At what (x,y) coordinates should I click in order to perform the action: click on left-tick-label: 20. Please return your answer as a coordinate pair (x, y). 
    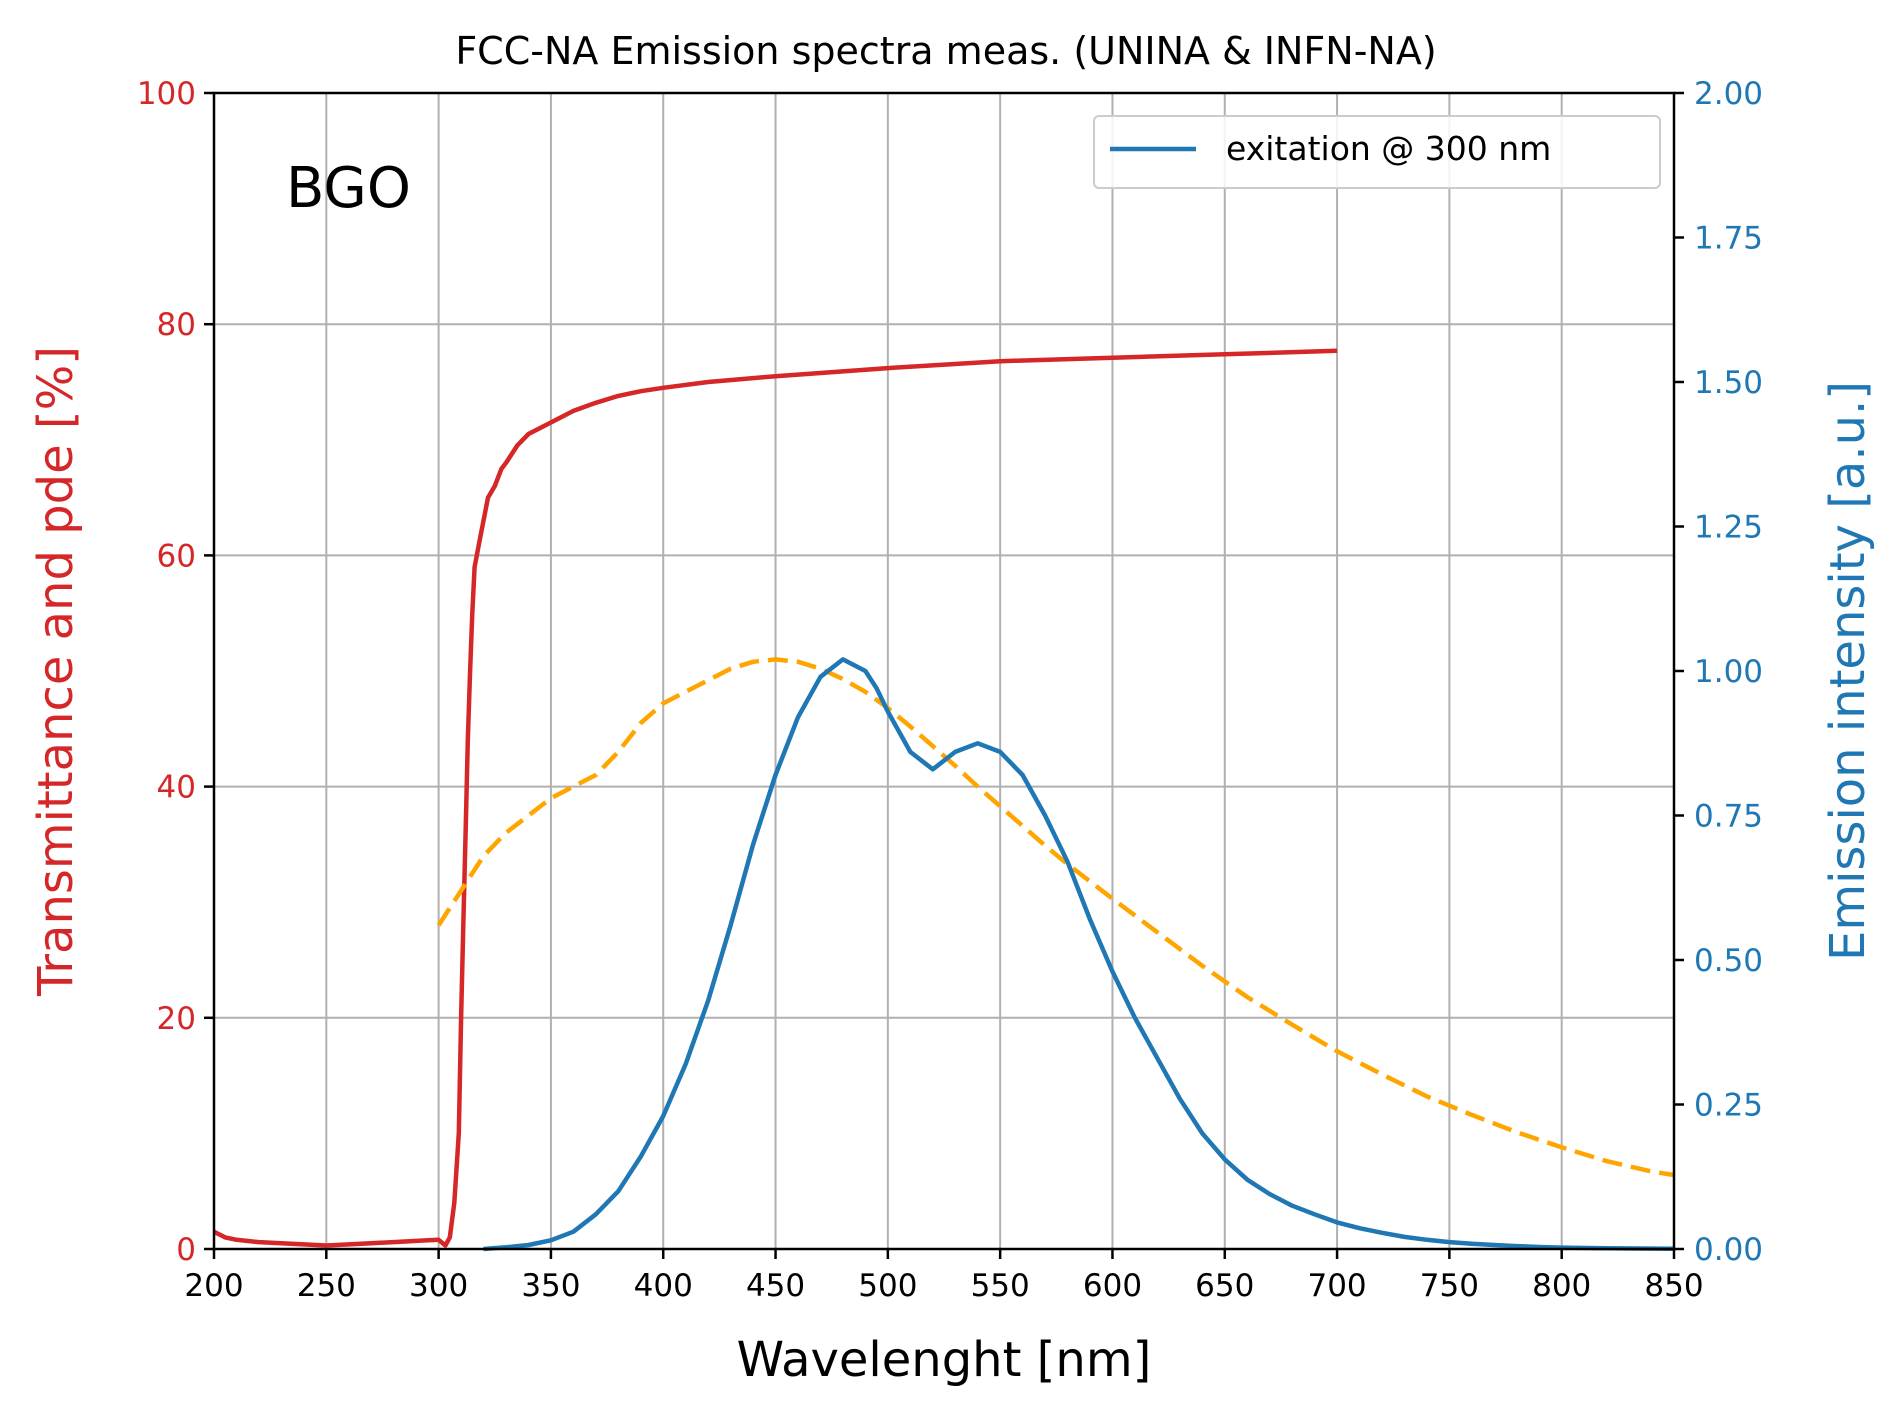
    Looking at the image, I should click on (176, 1019).